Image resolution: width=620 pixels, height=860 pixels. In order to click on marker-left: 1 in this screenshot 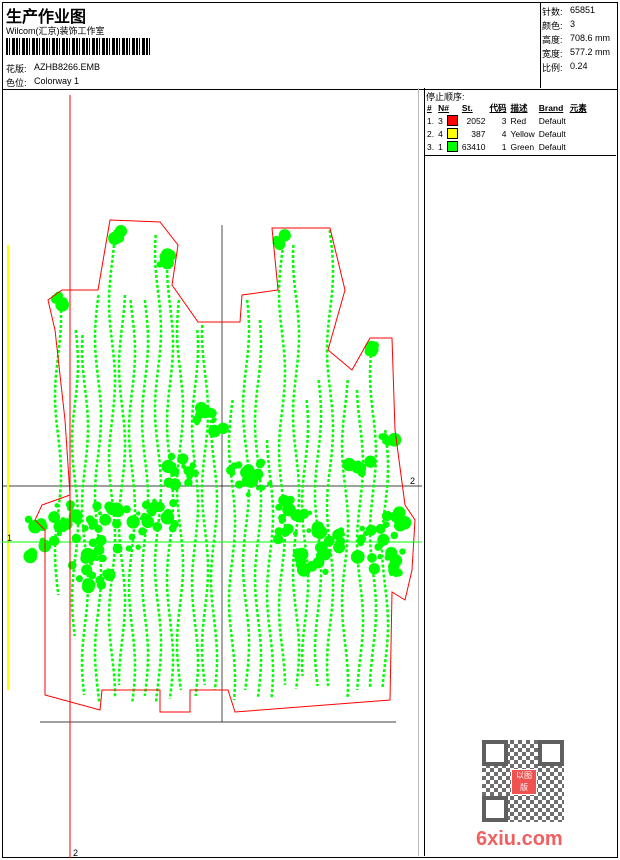, I will do `click(10, 538)`.